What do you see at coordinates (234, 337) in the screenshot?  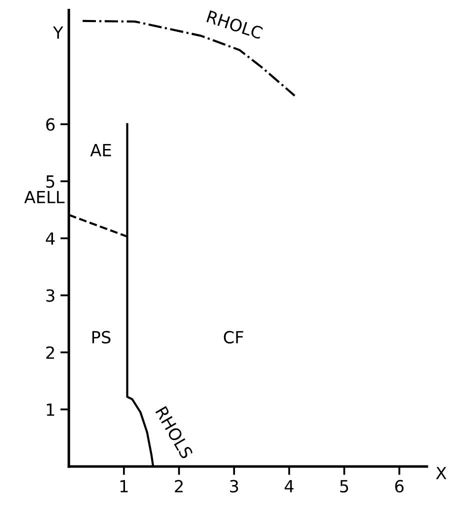 I see `annotation: CF` at bounding box center [234, 337].